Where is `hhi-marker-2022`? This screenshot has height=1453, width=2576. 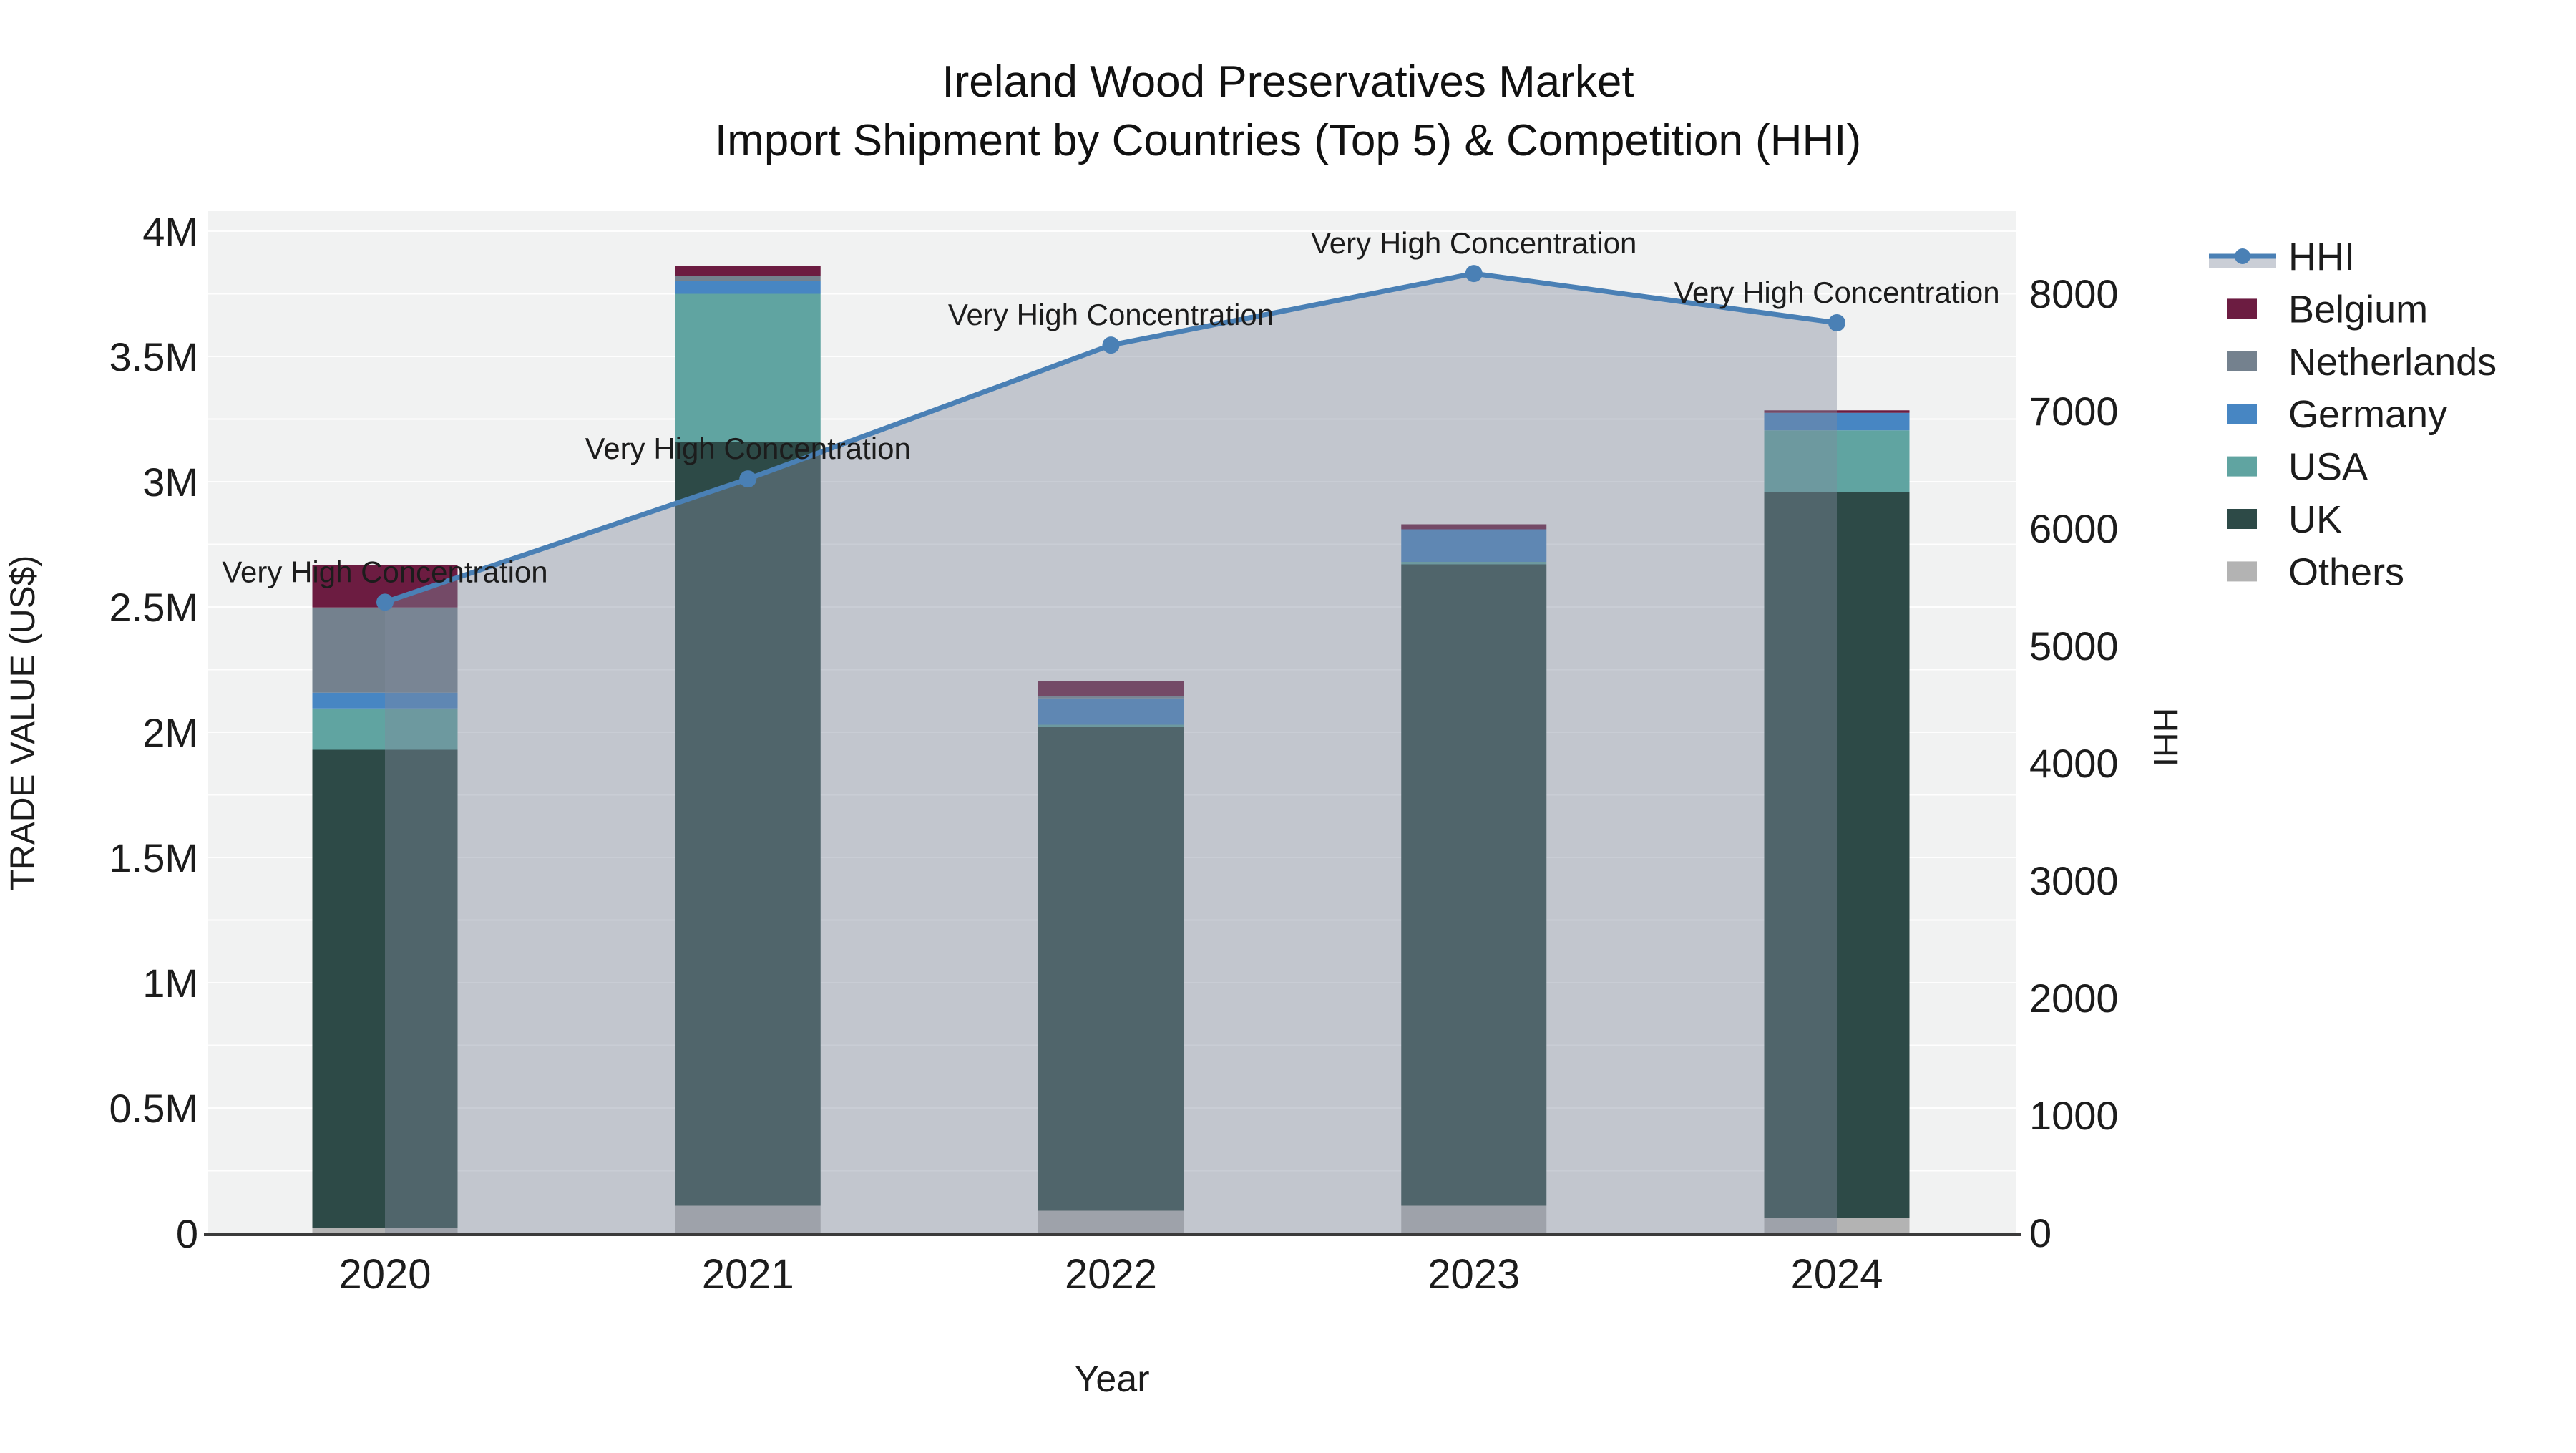 hhi-marker-2022 is located at coordinates (1111, 345).